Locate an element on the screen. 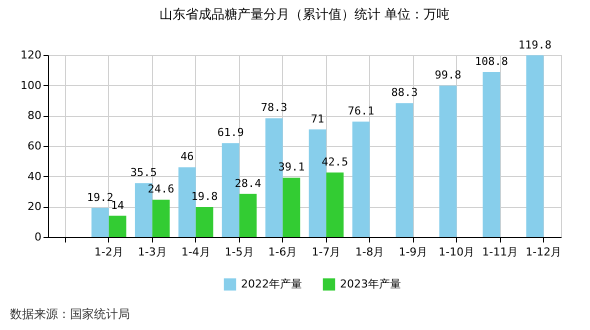 The image size is (590, 330). data-label: 76.1 is located at coordinates (361, 111).